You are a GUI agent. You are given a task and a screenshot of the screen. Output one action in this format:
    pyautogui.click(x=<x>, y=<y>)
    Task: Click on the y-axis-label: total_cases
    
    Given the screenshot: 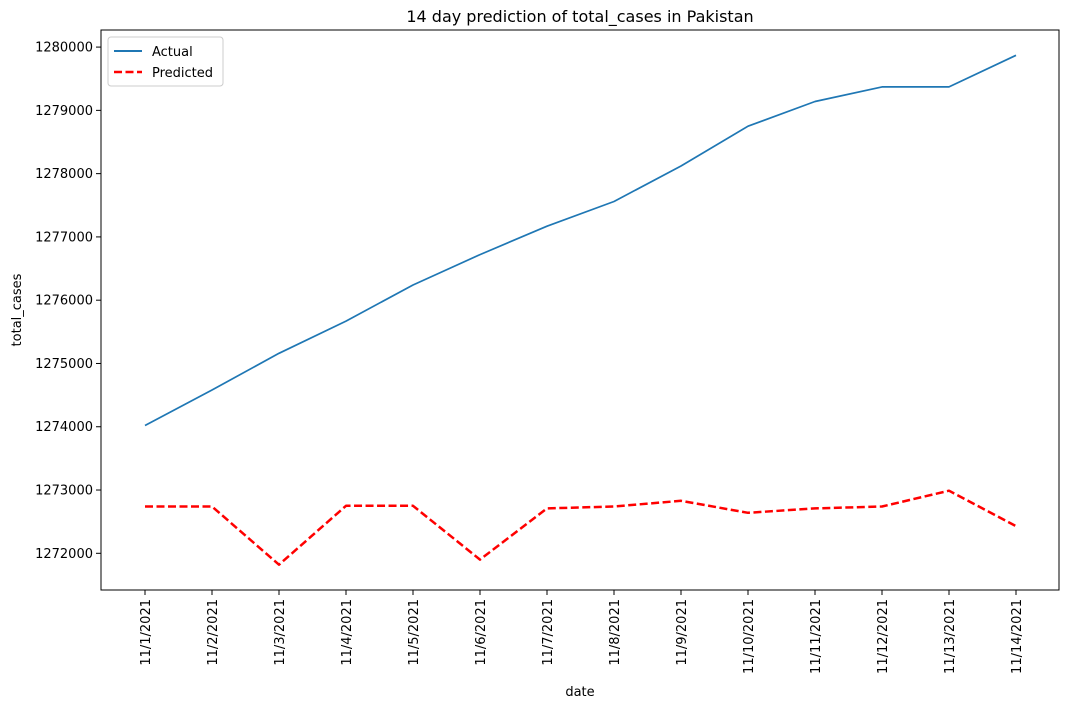 What is the action you would take?
    pyautogui.click(x=17, y=309)
    